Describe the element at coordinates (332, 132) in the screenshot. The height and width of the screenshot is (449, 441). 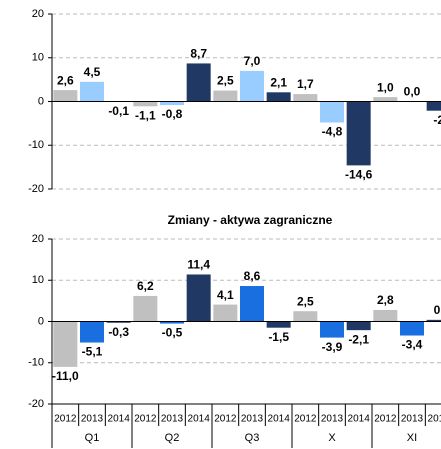
I see `value-label: -4,8` at that location.